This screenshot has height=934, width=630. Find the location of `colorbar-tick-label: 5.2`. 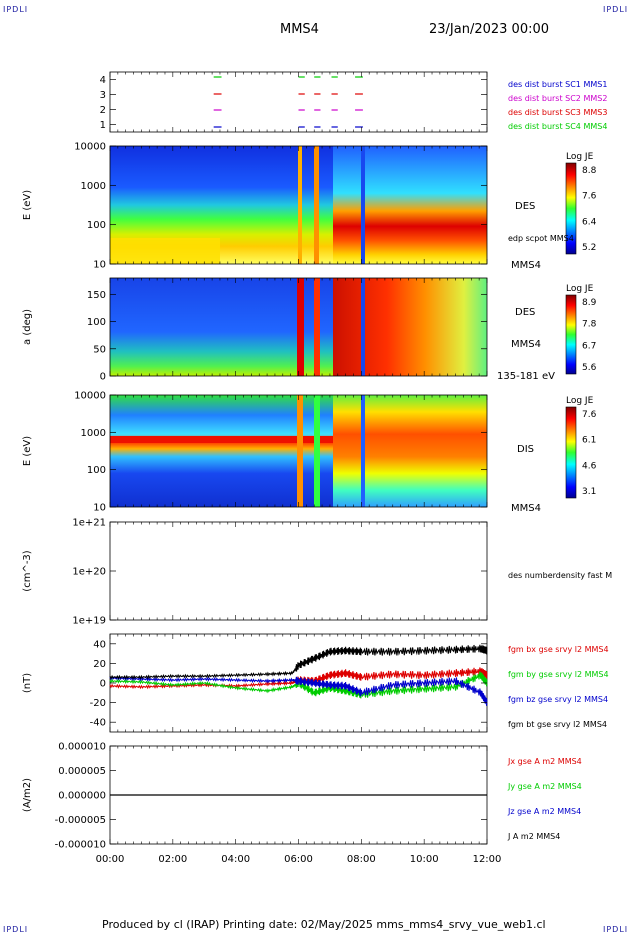

colorbar-tick-label: 5.2 is located at coordinates (589, 248).